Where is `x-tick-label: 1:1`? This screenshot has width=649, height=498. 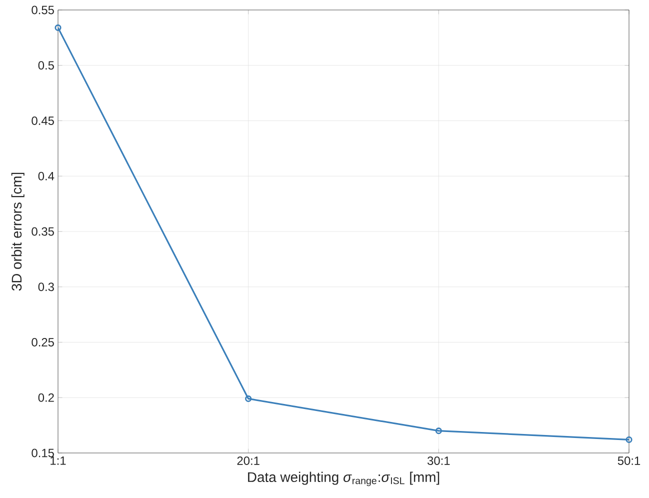 x-tick-label: 1:1 is located at coordinates (58, 460).